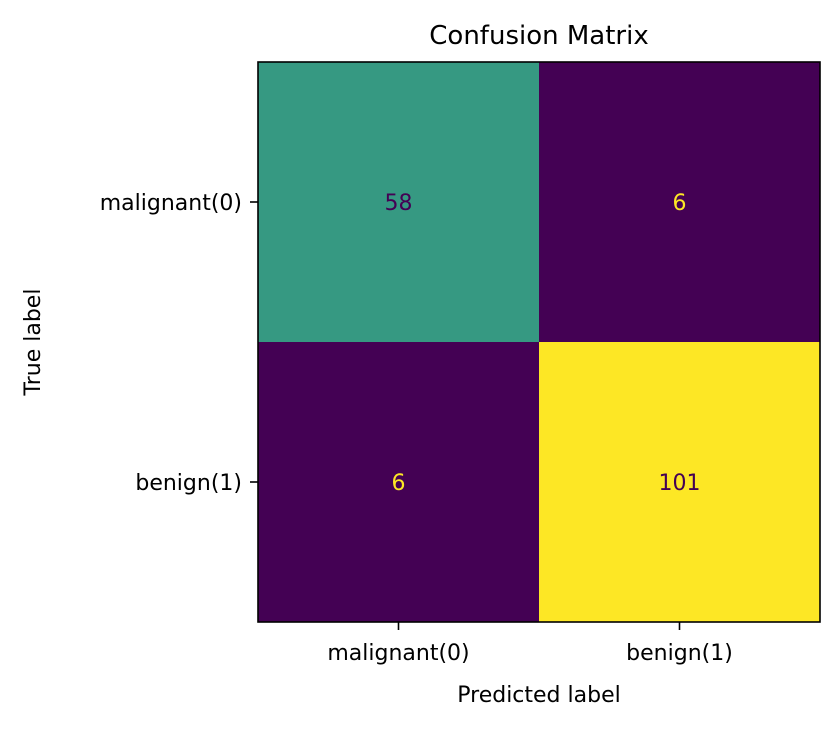  Describe the element at coordinates (538, 695) in the screenshot. I see `x-axis-label: Predicted label` at that location.